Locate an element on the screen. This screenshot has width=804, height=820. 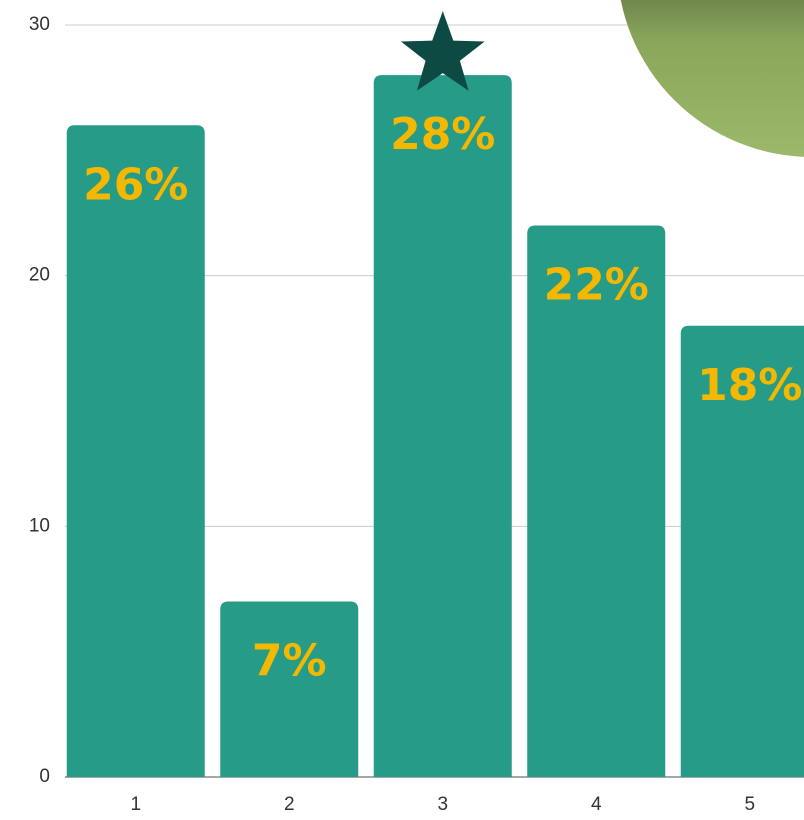
y-tick-label: 30 is located at coordinates (39, 24).